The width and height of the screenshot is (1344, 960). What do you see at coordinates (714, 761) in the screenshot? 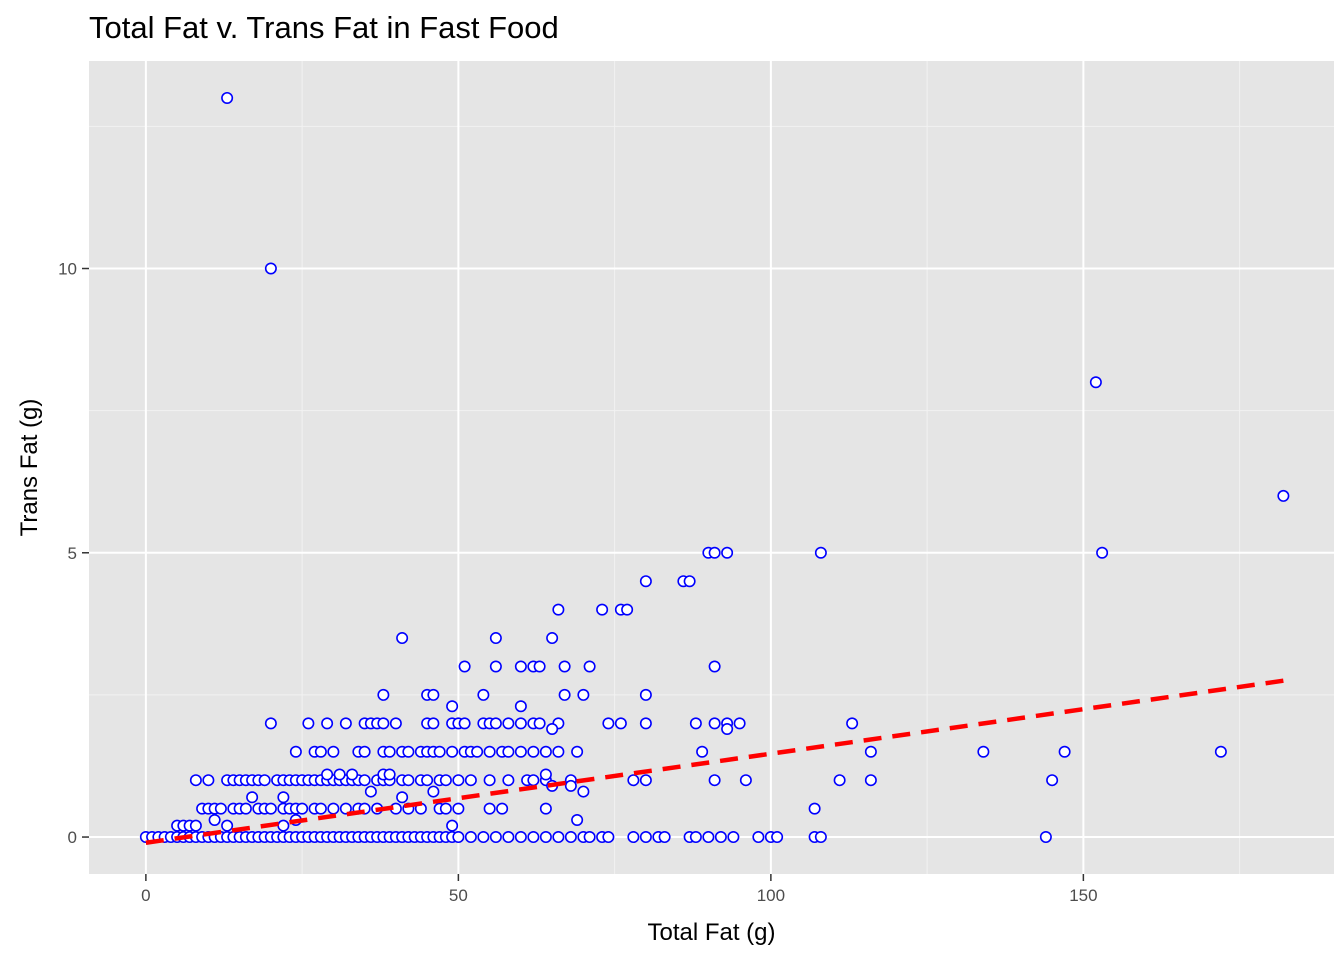
I see `trend-line` at bounding box center [714, 761].